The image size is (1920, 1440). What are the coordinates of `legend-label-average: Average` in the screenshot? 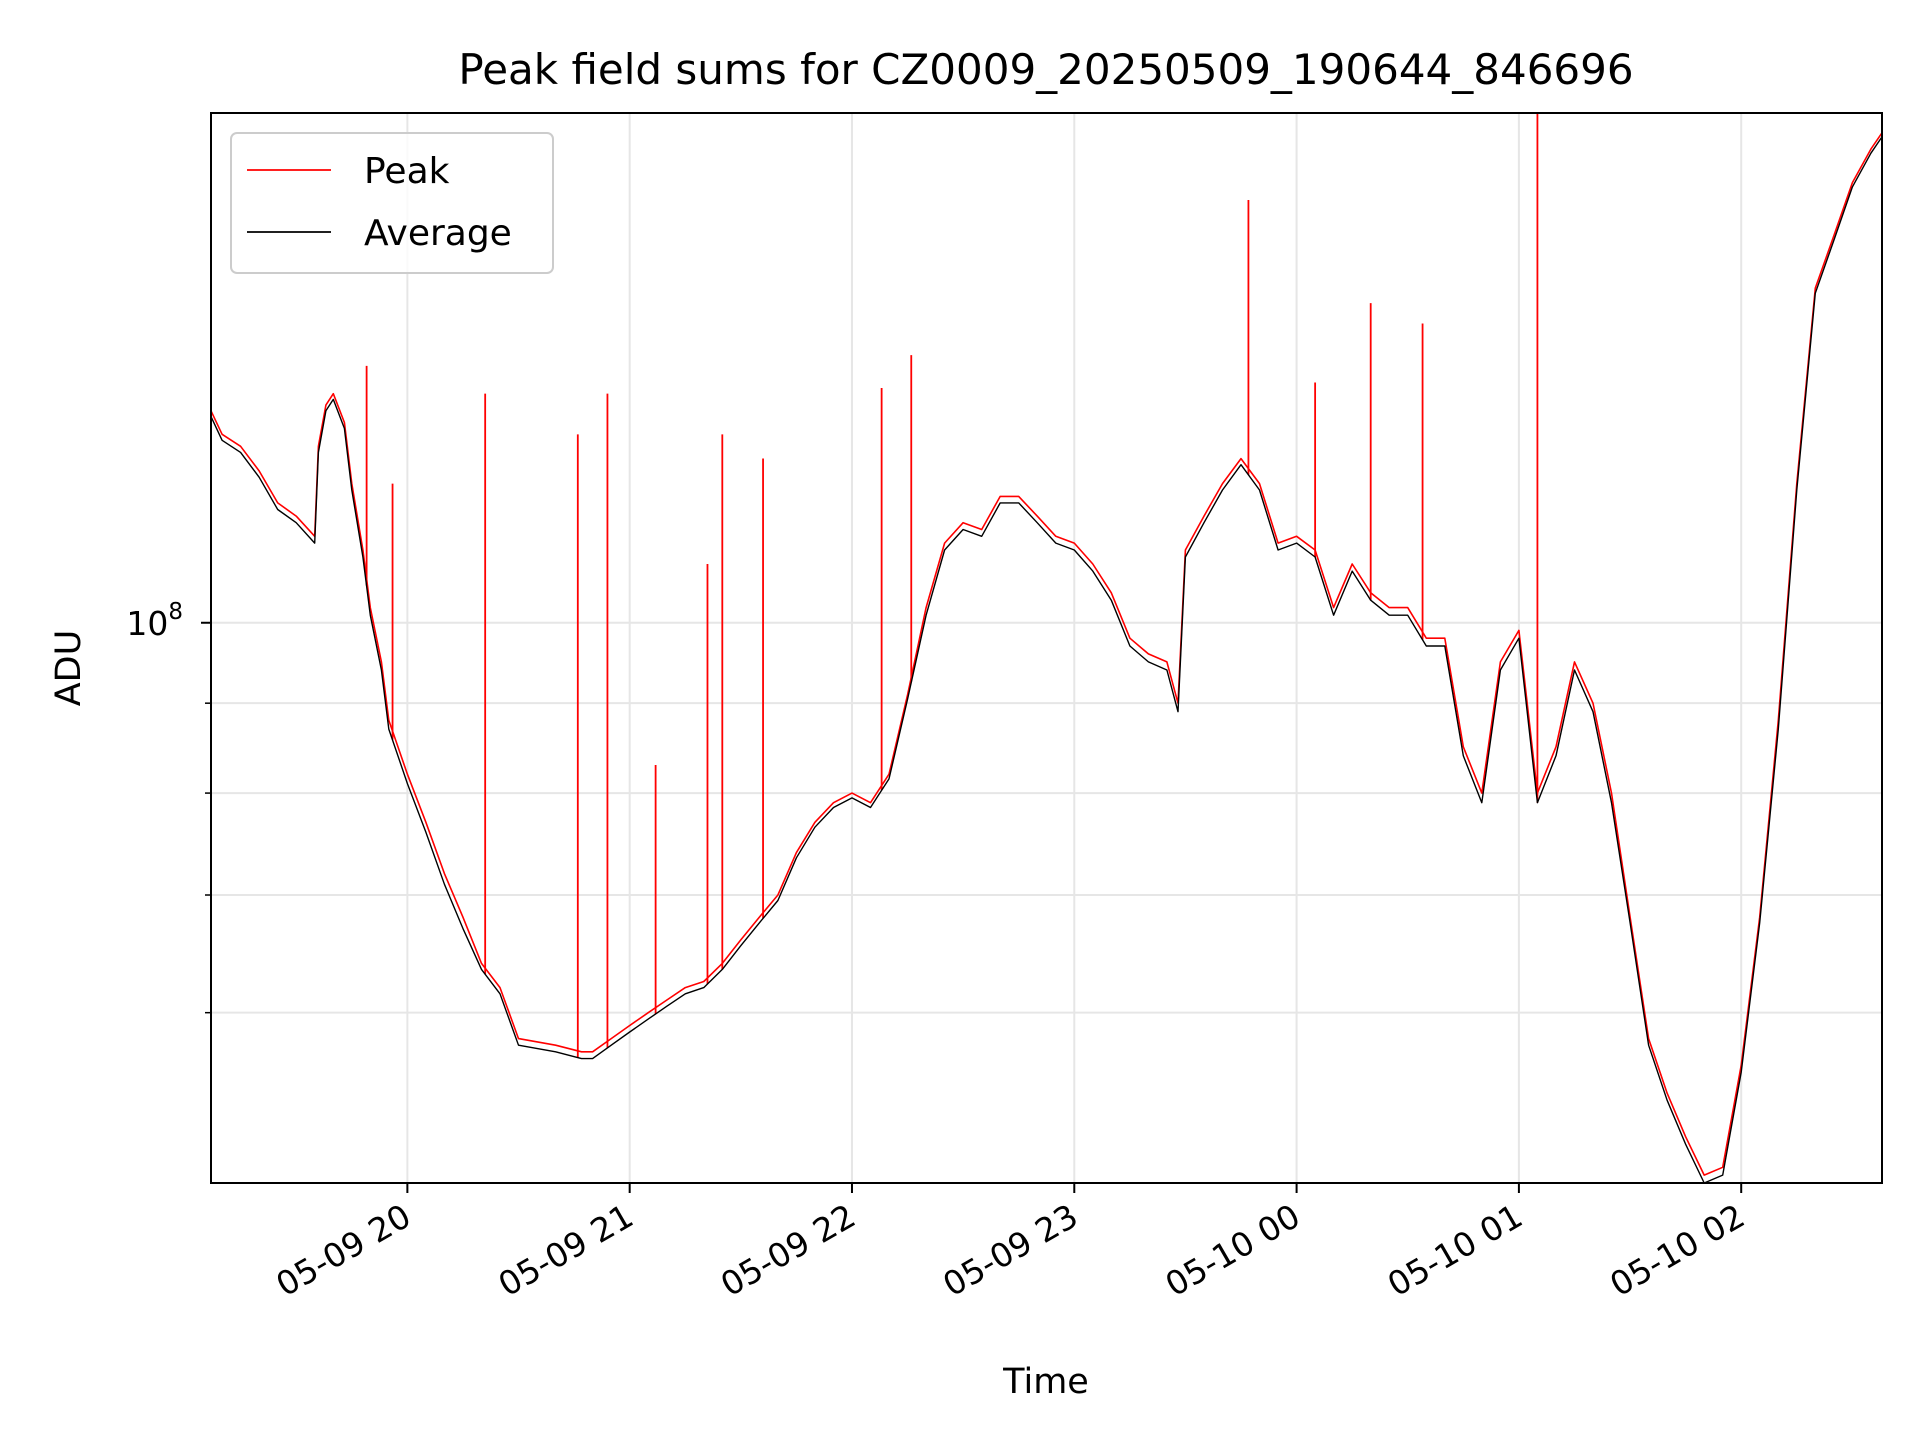 It's located at (438, 233).